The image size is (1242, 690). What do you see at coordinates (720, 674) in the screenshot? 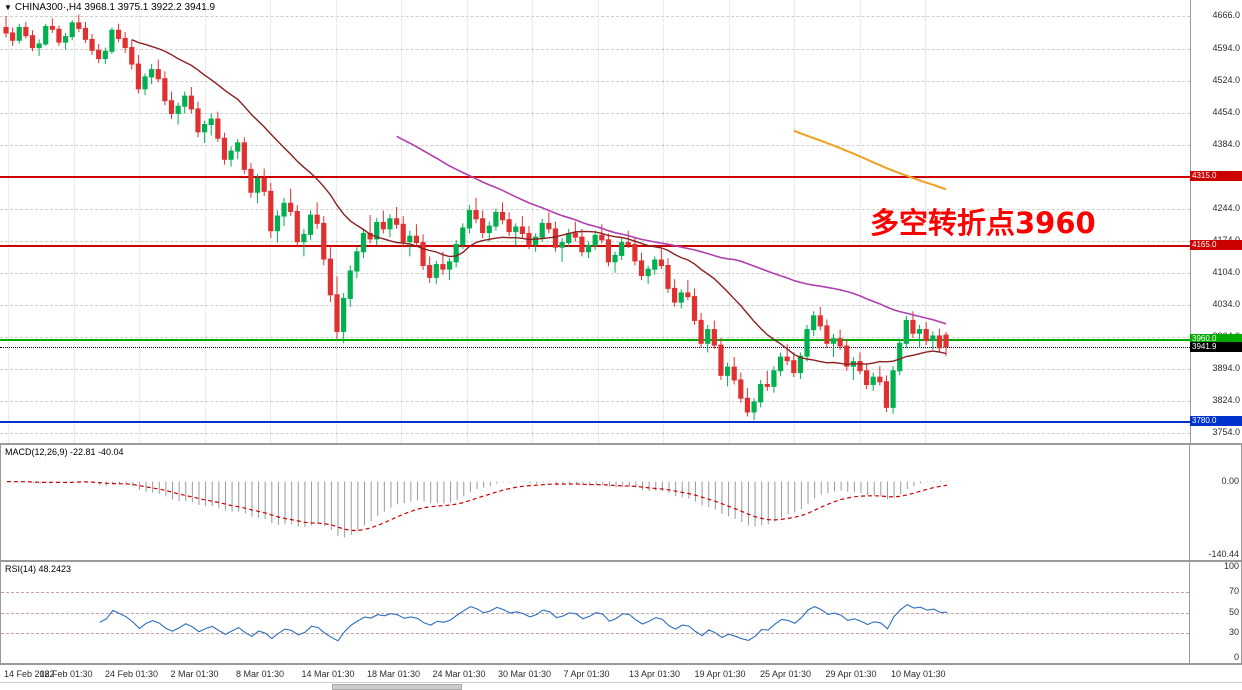
I see `time-axis-label: 19 Apr 01:30` at bounding box center [720, 674].